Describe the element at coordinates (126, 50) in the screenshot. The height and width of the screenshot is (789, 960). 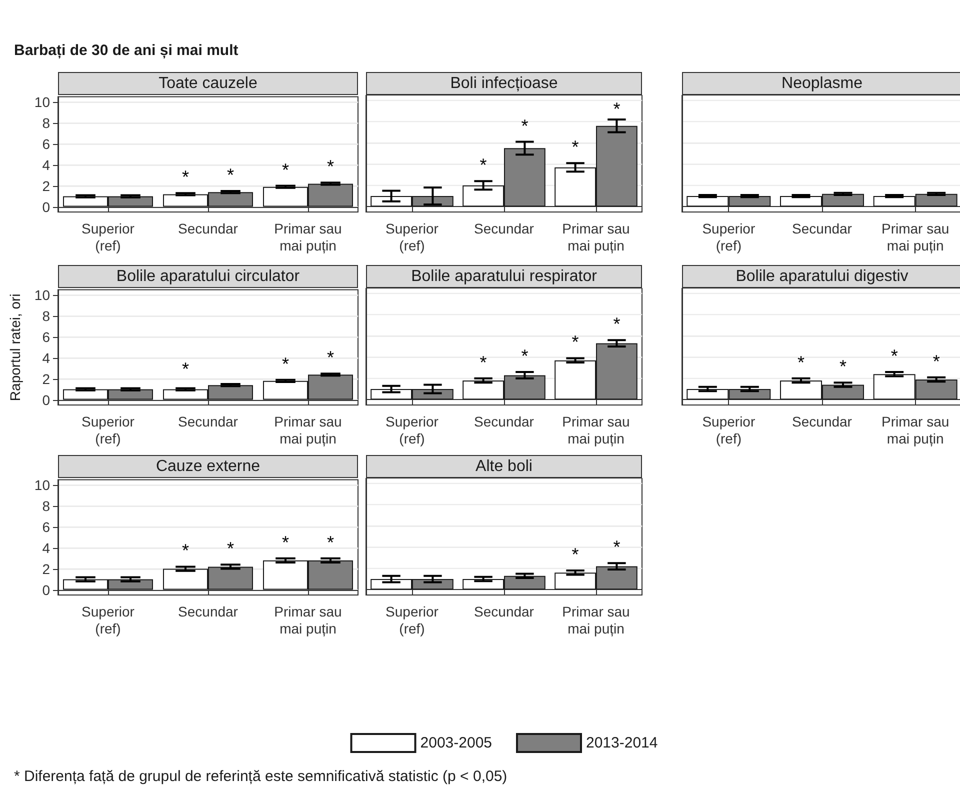
I see `text: Barbați de 30 de ani și mai mult` at that location.